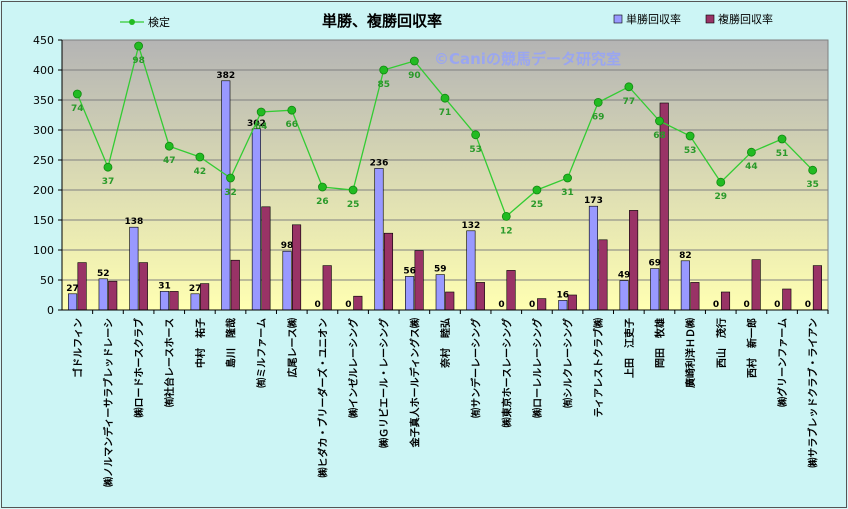  What do you see at coordinates (382, 21) in the screenshot?
I see `chart-title: 単勝、複勝回収率` at bounding box center [382, 21].